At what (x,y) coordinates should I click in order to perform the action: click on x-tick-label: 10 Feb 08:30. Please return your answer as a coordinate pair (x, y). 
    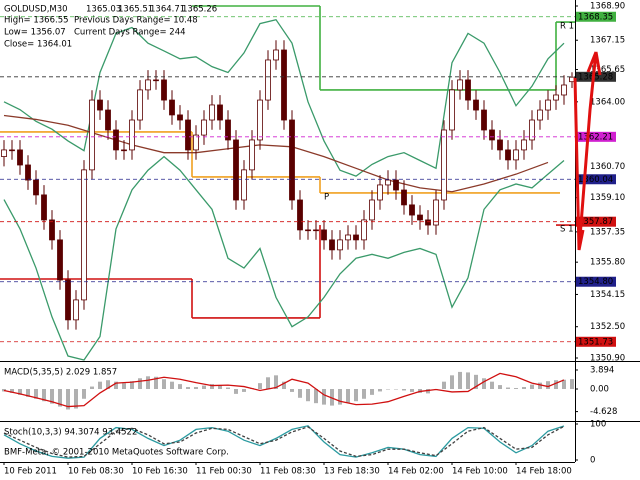
    Looking at the image, I should click on (96, 472).